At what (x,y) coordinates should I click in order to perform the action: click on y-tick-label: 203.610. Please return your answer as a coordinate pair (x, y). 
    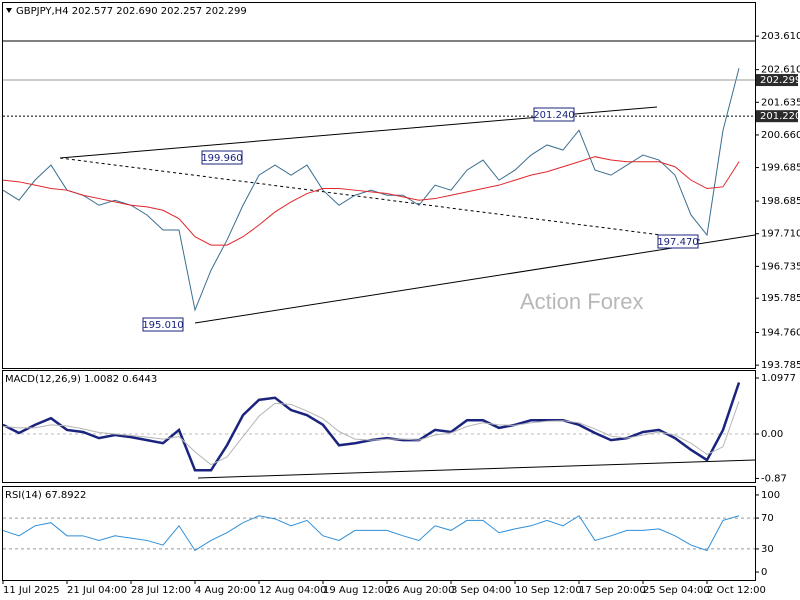
    Looking at the image, I should click on (780, 36).